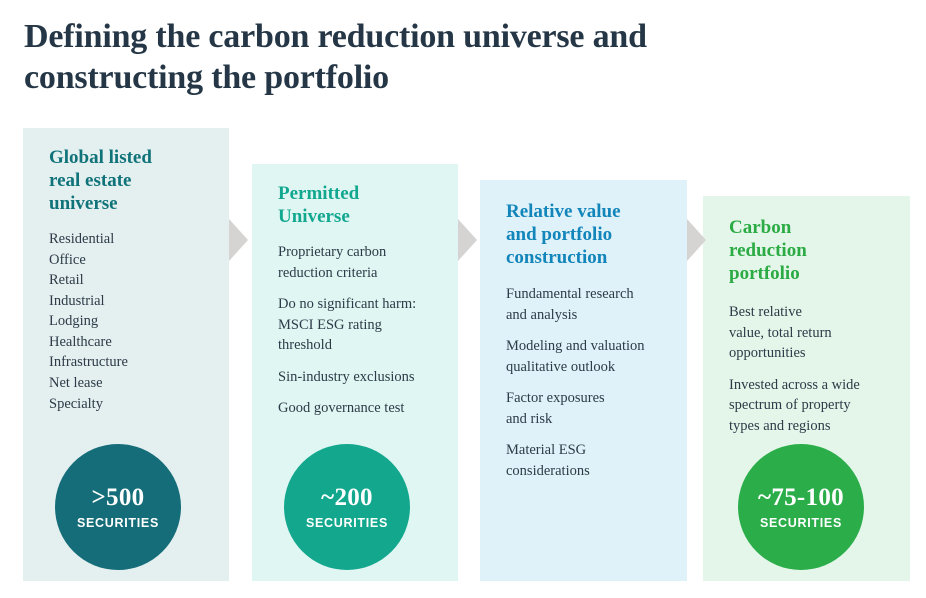 Image resolution: width=926 pixels, height=598 pixels. What do you see at coordinates (768, 251) in the screenshot?
I see `panel-heading-4: Carbon reduction portfolio` at bounding box center [768, 251].